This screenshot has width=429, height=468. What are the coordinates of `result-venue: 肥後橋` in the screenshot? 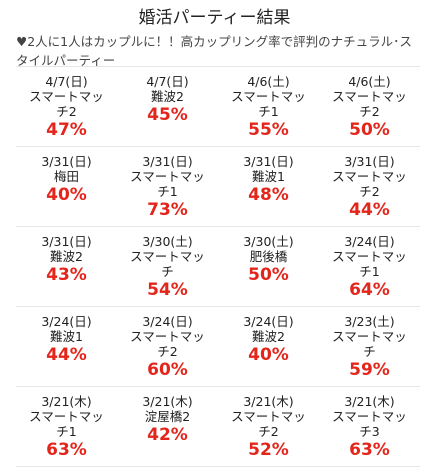 It's located at (268, 256).